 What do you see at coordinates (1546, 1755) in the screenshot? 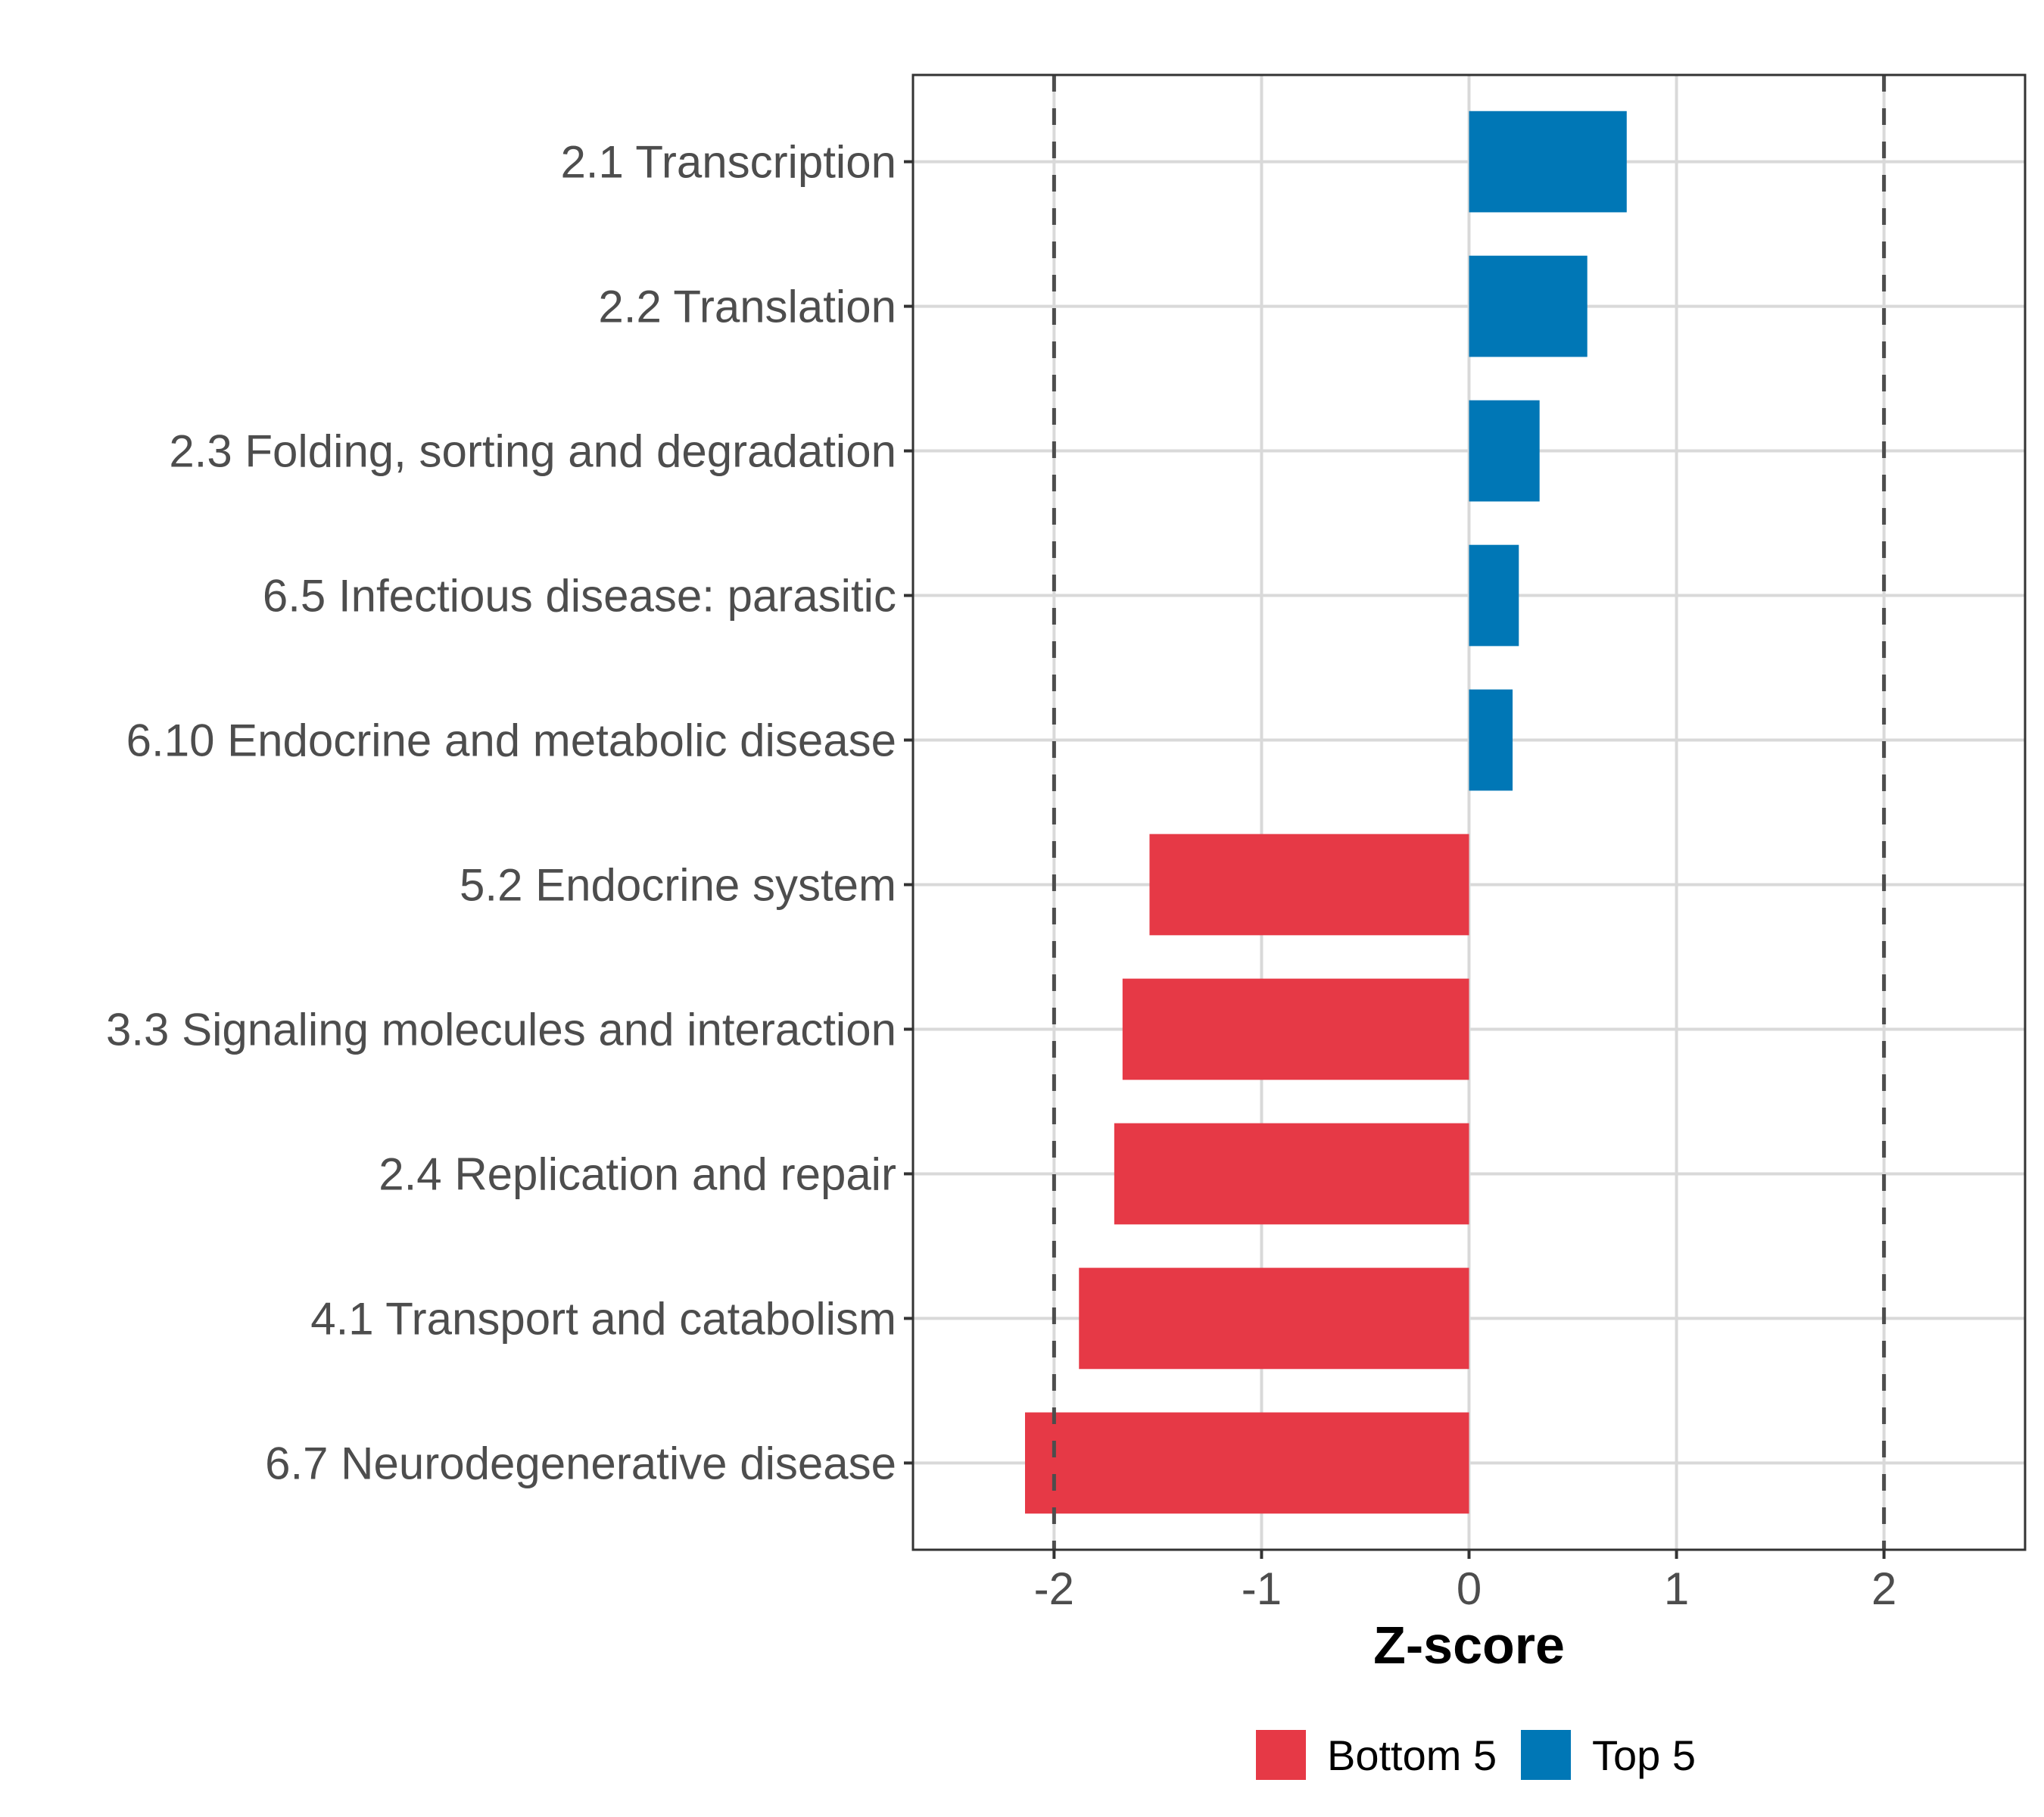
I see `legend-key-top` at bounding box center [1546, 1755].